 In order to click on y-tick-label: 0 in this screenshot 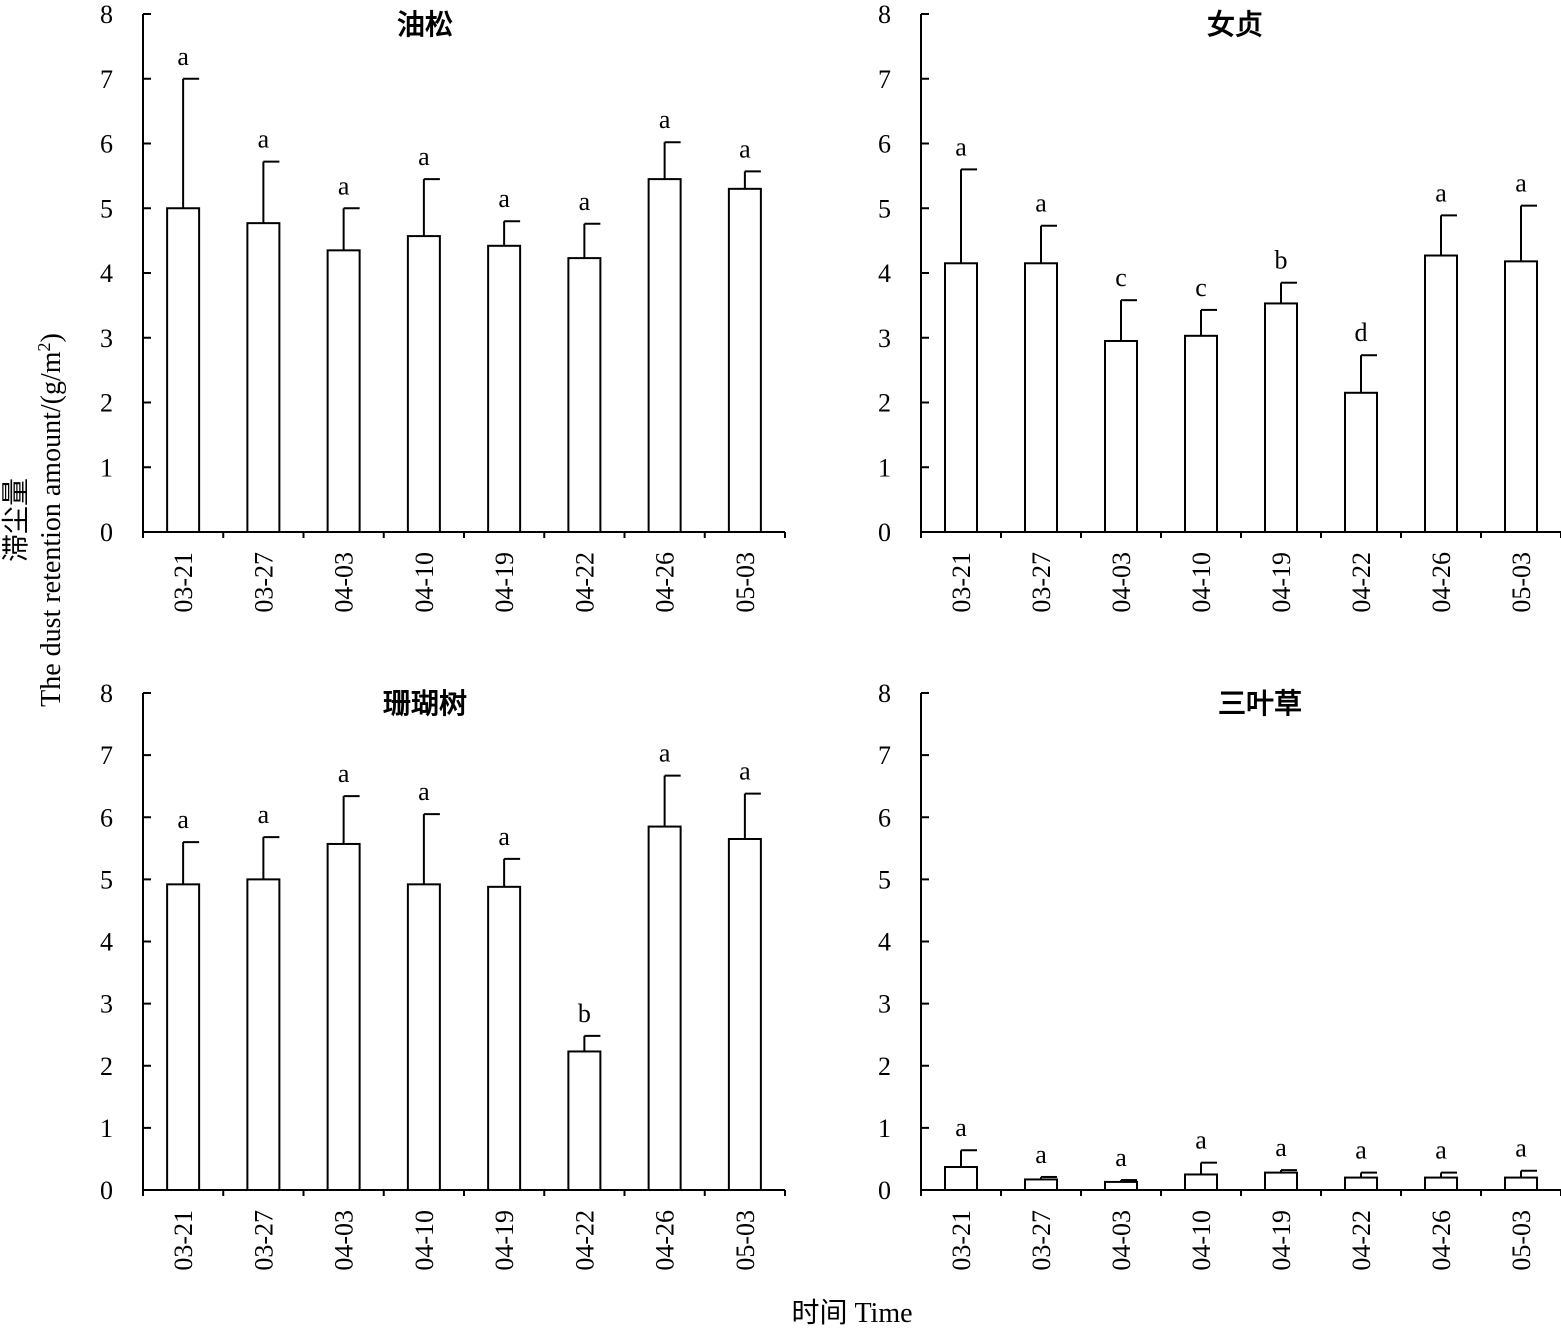, I will do `click(106, 532)`.